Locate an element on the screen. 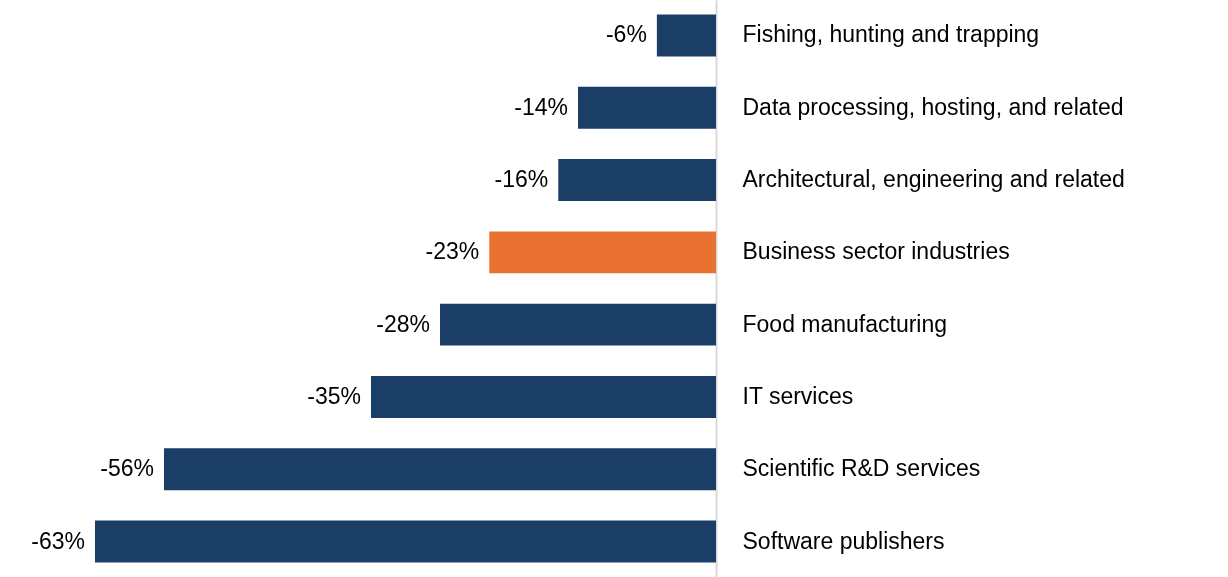 This screenshot has height=577, width=1228. y-tick-label: Fishing, hunting and trapping is located at coordinates (891, 34).